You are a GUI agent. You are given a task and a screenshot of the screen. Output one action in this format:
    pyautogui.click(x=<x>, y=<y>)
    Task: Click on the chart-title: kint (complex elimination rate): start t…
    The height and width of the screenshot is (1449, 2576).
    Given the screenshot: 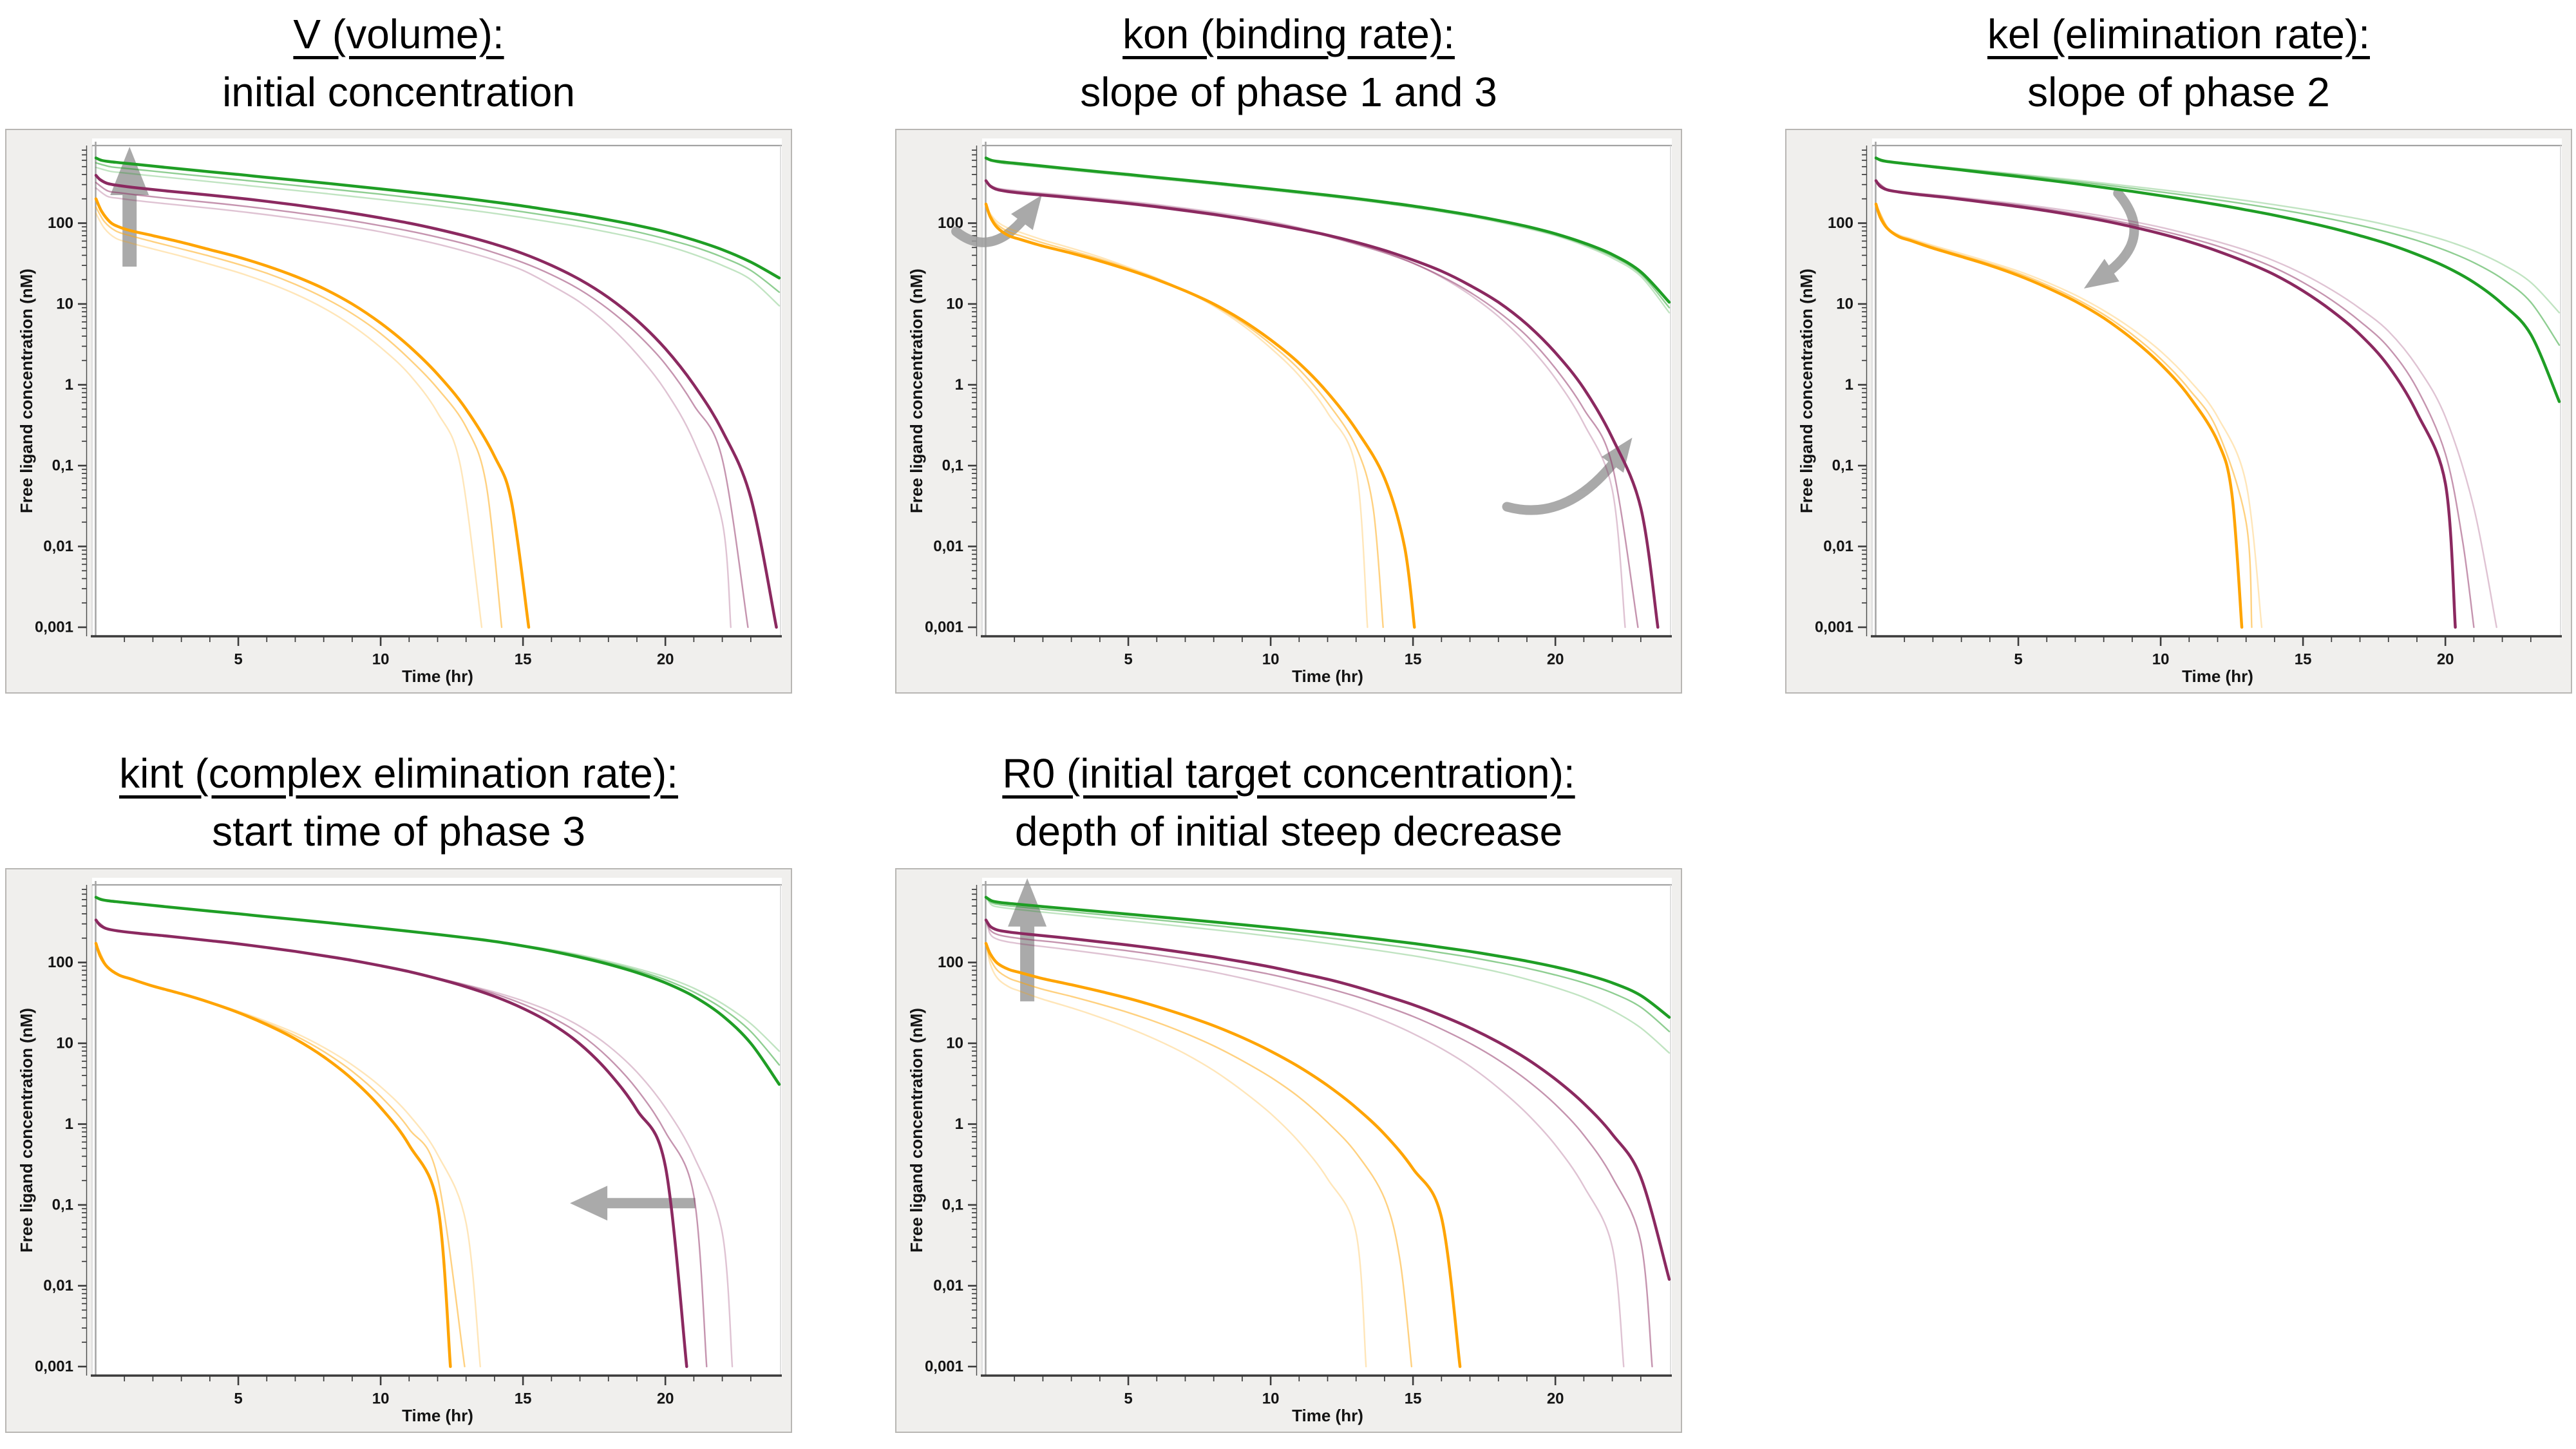 What is the action you would take?
    pyautogui.click(x=399, y=806)
    